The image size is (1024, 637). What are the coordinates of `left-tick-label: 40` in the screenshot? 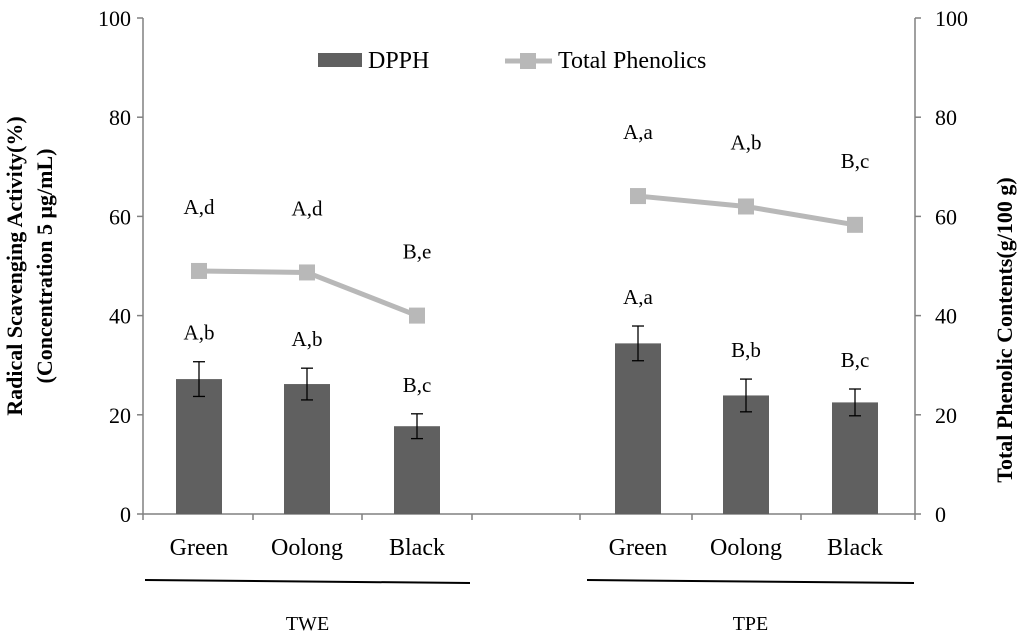 It's located at (120, 316).